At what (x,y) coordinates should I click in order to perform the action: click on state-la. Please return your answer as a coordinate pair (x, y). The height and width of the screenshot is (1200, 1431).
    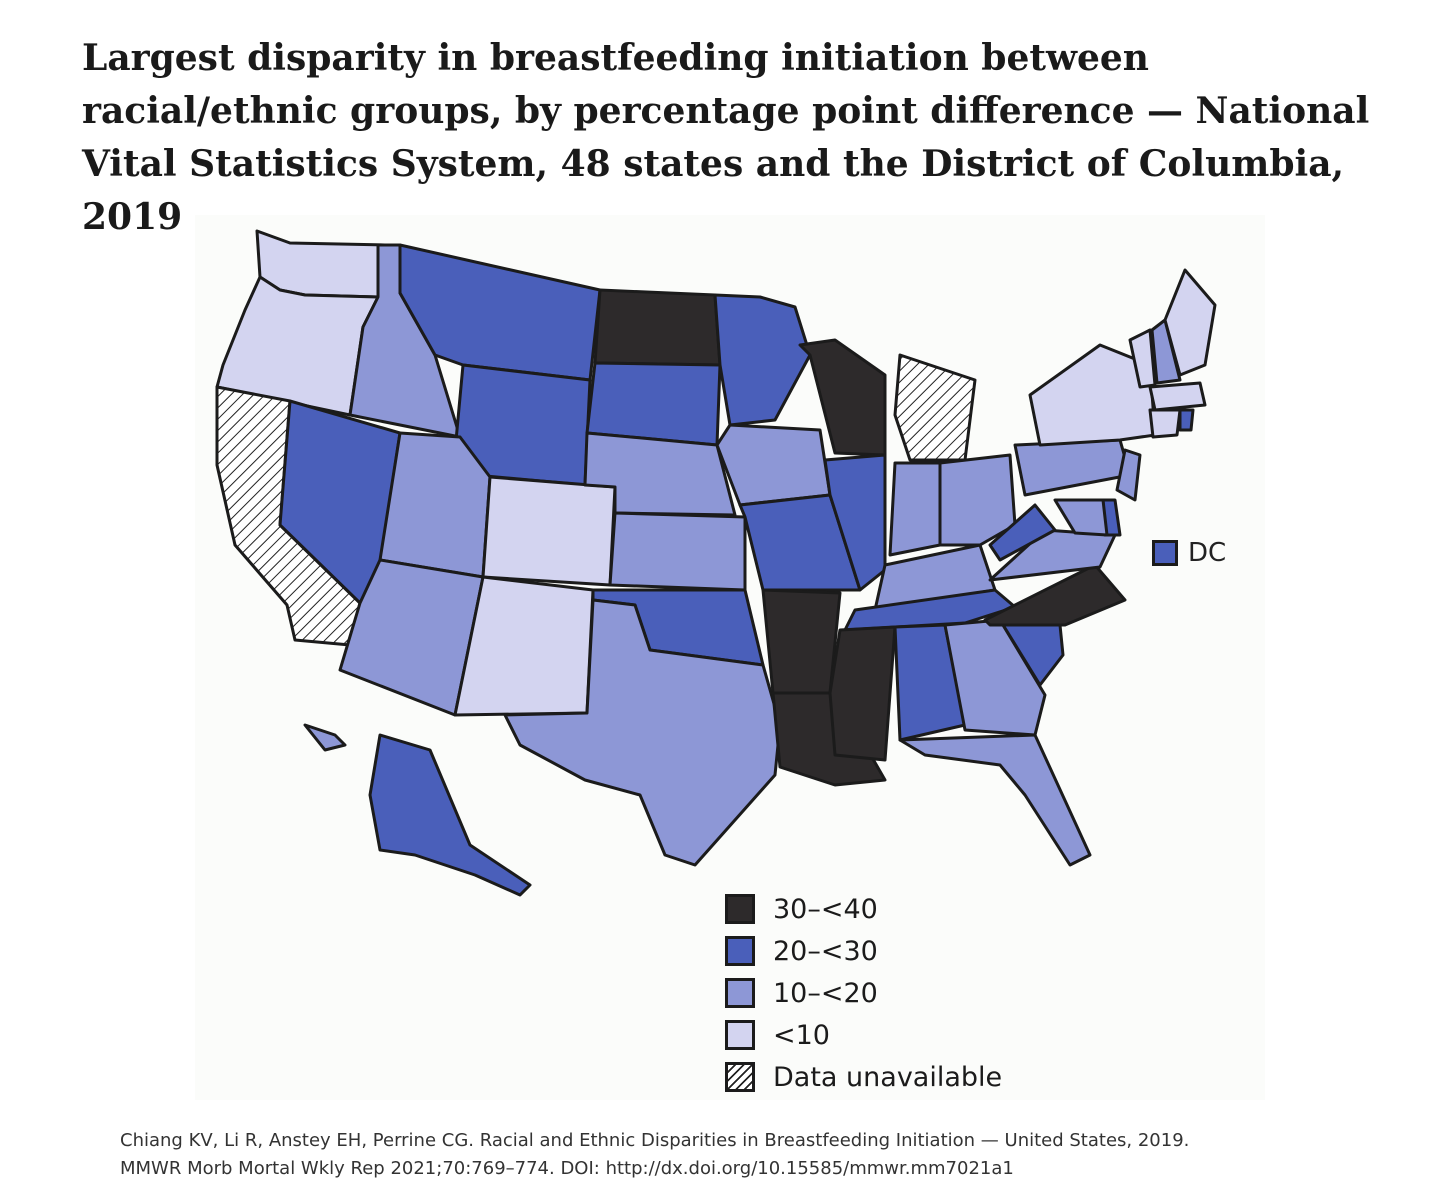
    Looking at the image, I should click on (829, 739).